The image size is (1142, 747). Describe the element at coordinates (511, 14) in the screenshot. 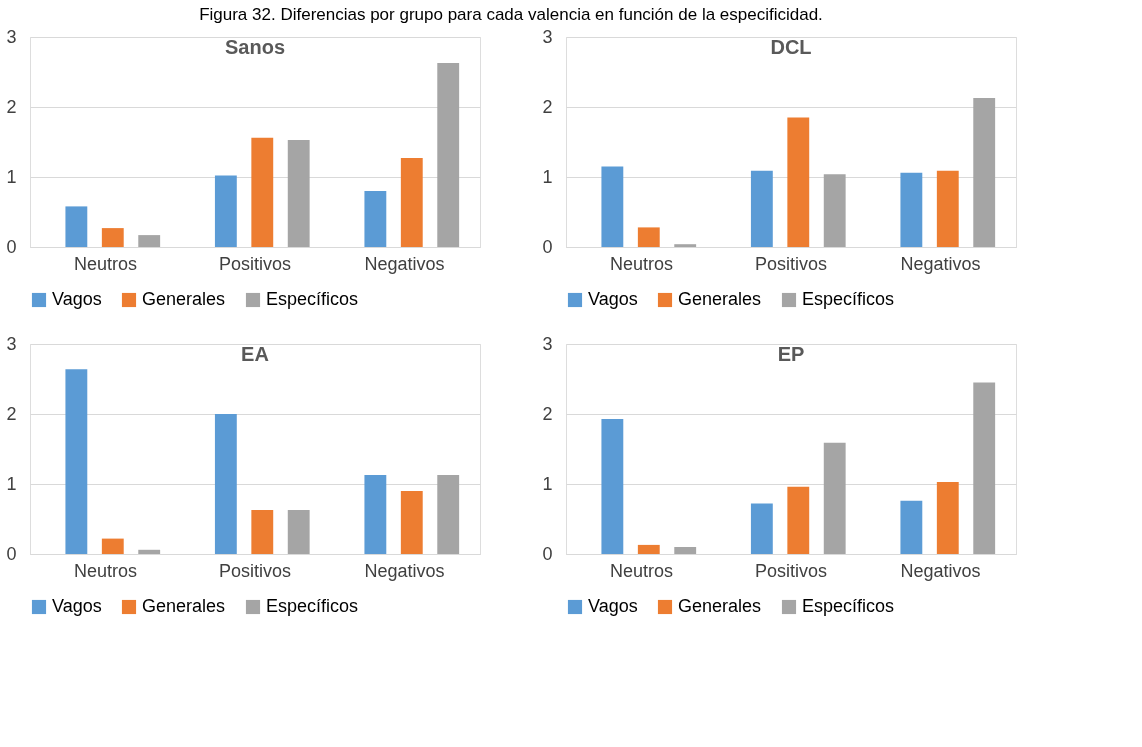

I see `text: Figura 32. Diferencias por grupo para cada valencia en función de la especificidad.` at that location.